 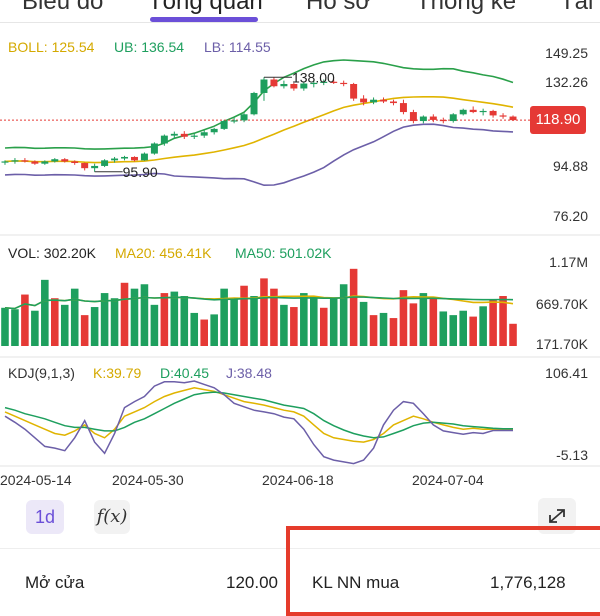 What do you see at coordinates (252, 582) in the screenshot?
I see `open-price-value: 120.00` at bounding box center [252, 582].